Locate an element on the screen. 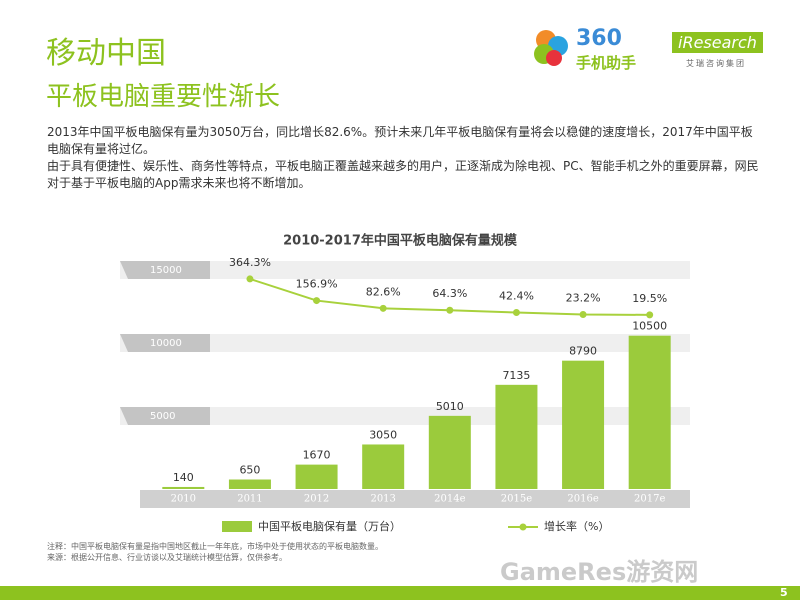 The width and height of the screenshot is (800, 600). bar-label: 7135 is located at coordinates (516, 375).